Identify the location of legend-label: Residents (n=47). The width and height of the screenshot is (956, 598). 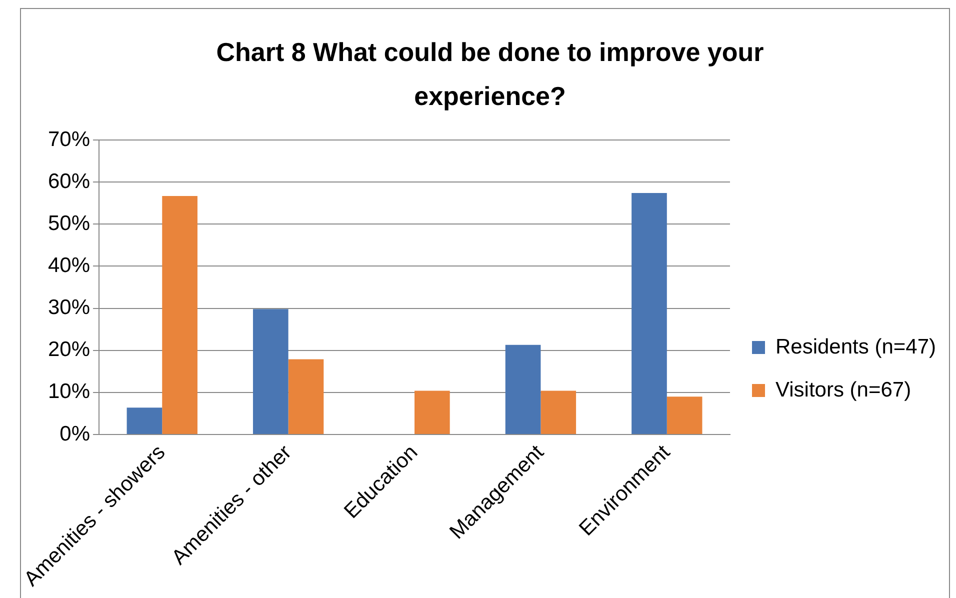
(855, 346).